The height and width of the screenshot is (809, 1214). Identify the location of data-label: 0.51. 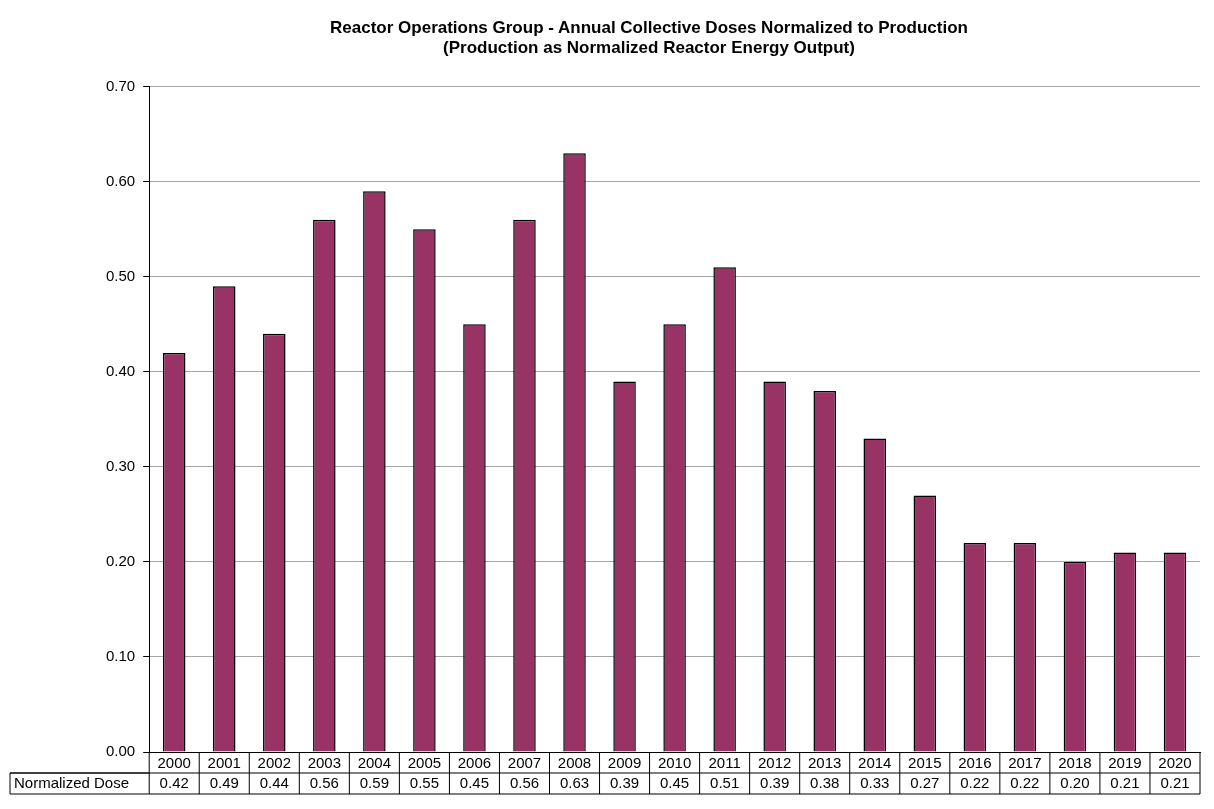
(725, 782).